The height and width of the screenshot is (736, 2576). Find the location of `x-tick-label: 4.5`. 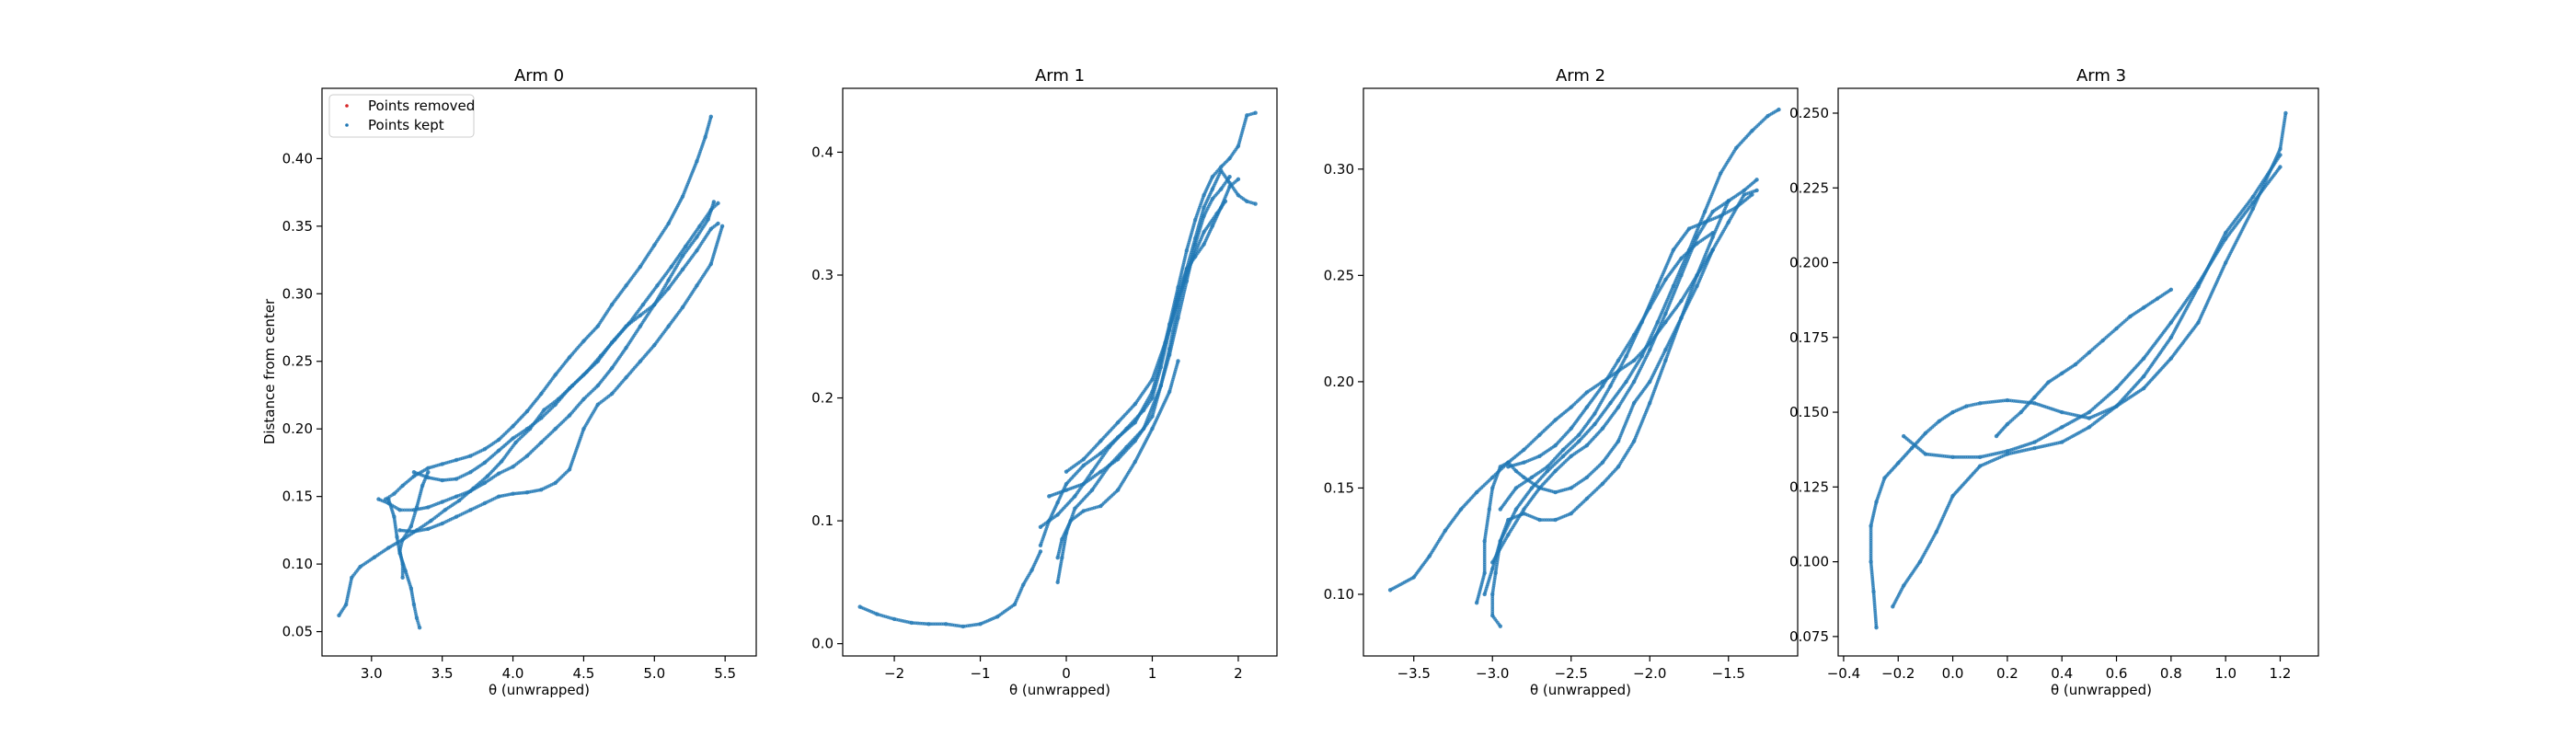

x-tick-label: 4.5 is located at coordinates (584, 673).